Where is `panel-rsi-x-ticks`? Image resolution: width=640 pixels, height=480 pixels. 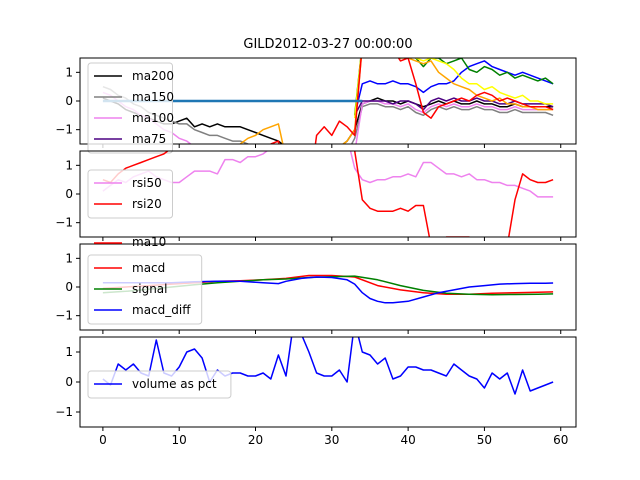 panel-rsi-x-ticks is located at coordinates (332, 239).